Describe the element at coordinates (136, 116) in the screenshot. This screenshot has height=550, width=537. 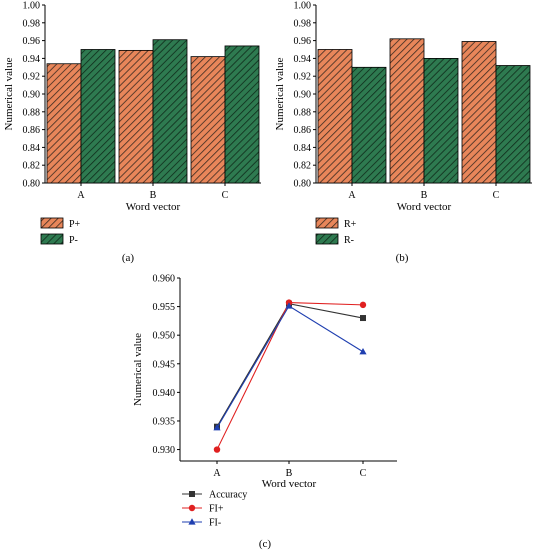
I see `bar-P+-B` at that location.